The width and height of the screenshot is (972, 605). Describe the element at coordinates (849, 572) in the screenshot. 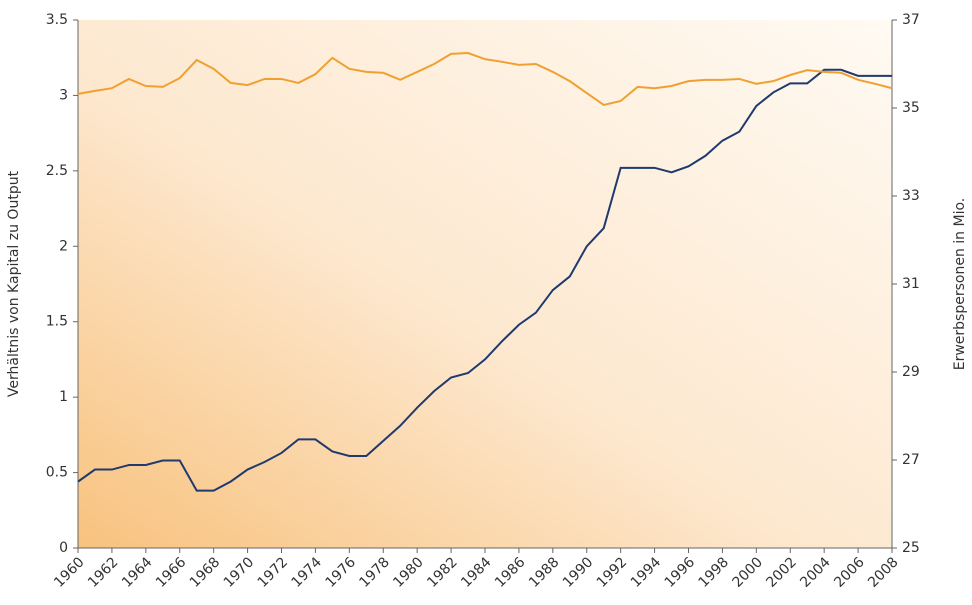

I see `x-tick-label: 2006` at that location.